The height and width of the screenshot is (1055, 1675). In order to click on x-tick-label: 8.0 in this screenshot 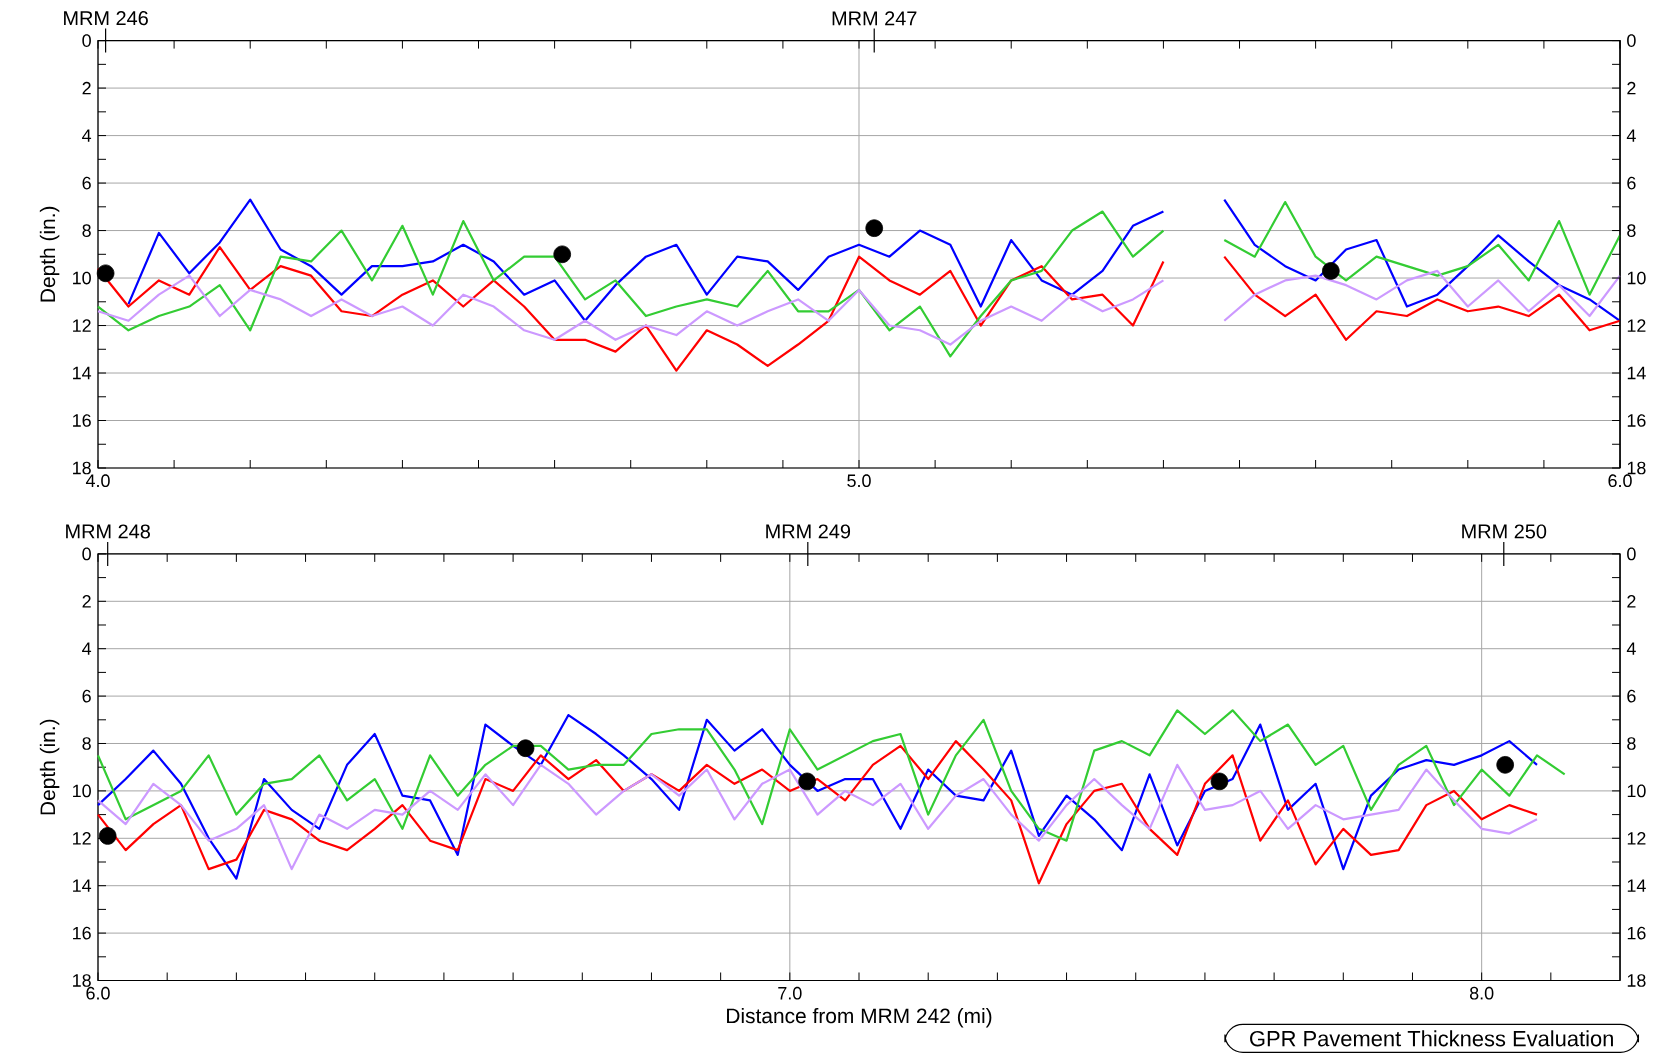, I will do `click(1481, 993)`.